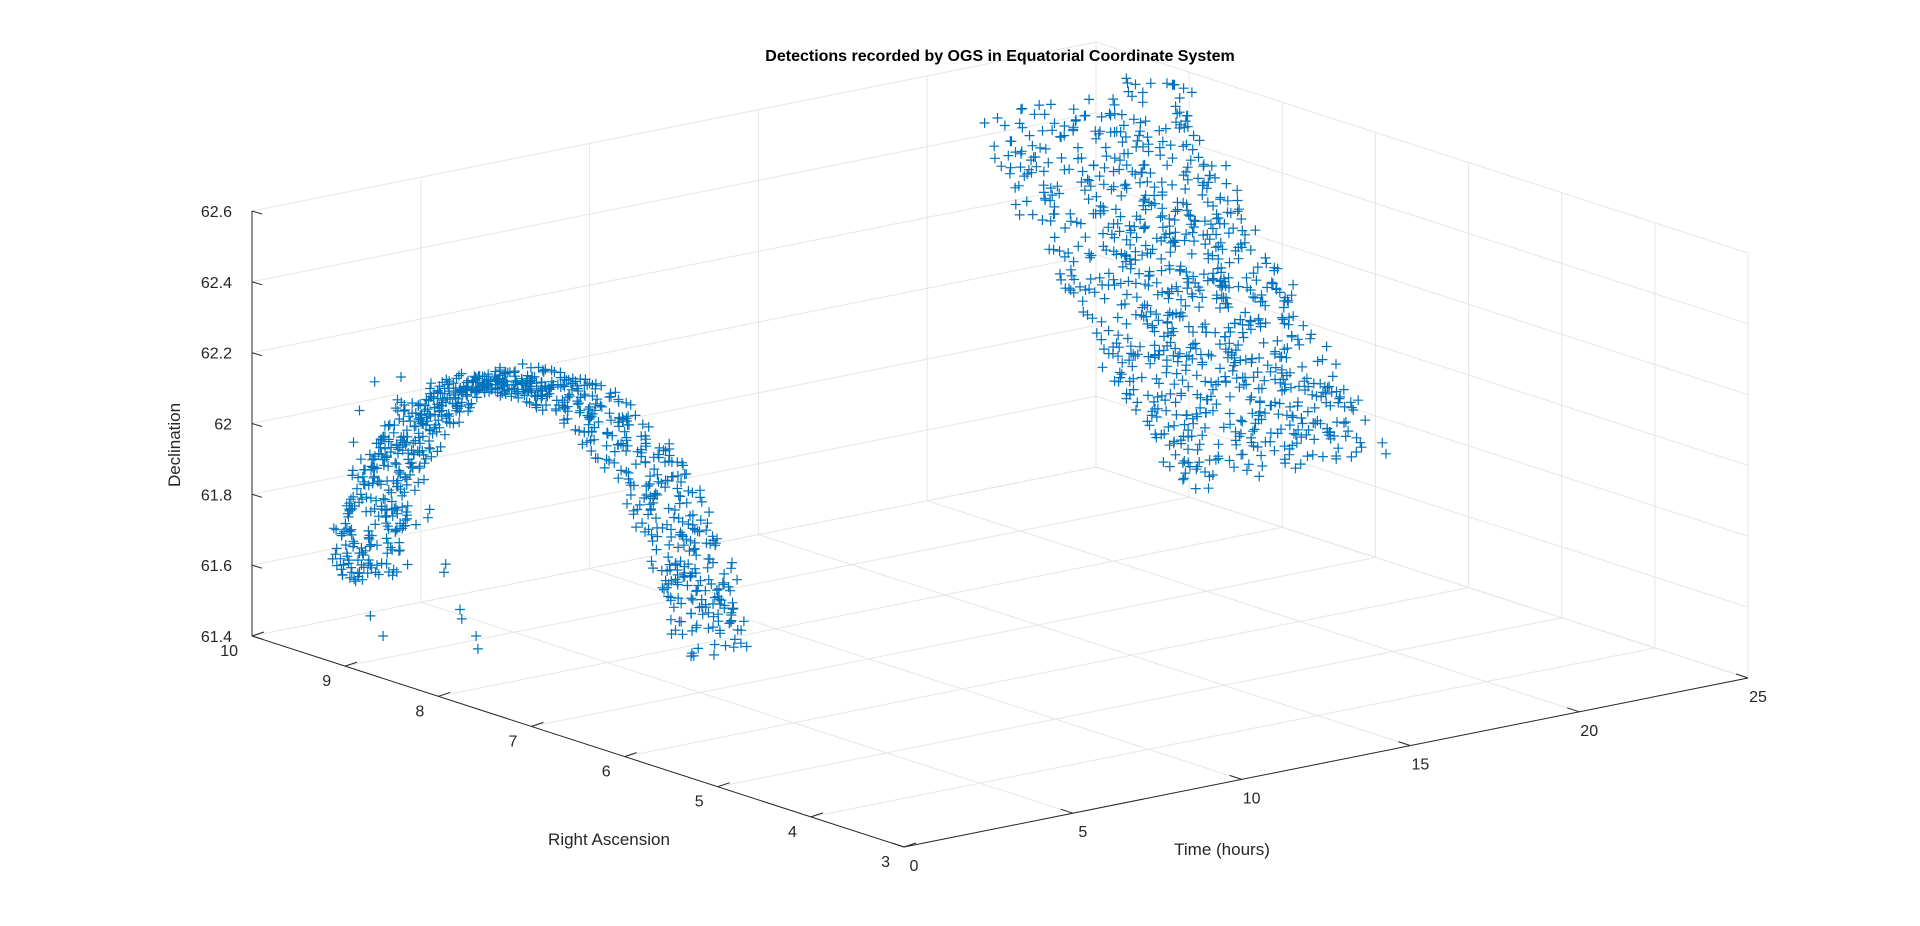 This screenshot has width=1920, height=926. Describe the element at coordinates (257, 425) in the screenshot. I see `z-tick-mark` at that location.